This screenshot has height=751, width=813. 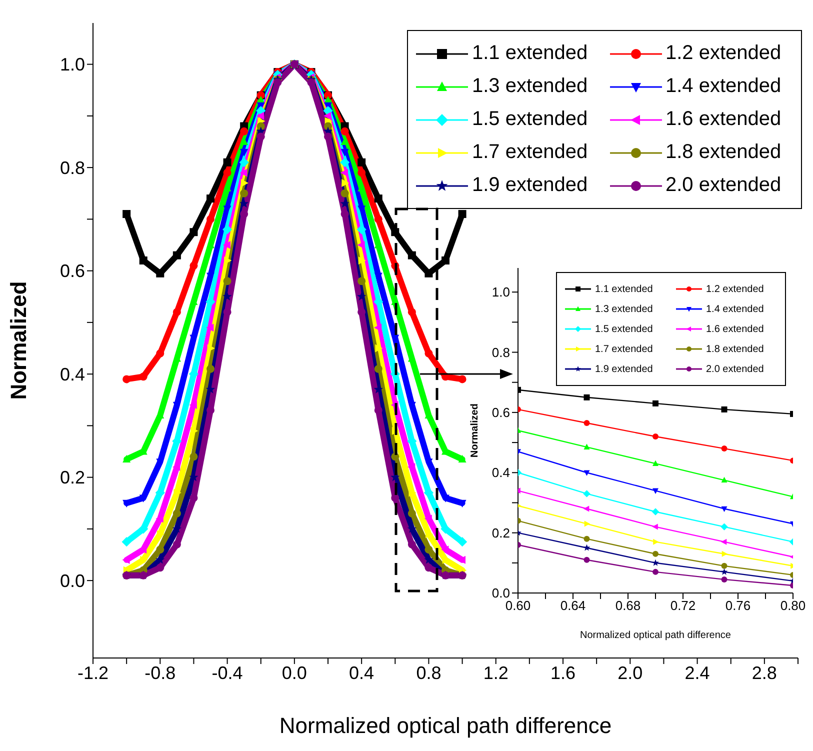 What do you see at coordinates (764, 672) in the screenshot?
I see `x-tick-label: 2.8` at bounding box center [764, 672].